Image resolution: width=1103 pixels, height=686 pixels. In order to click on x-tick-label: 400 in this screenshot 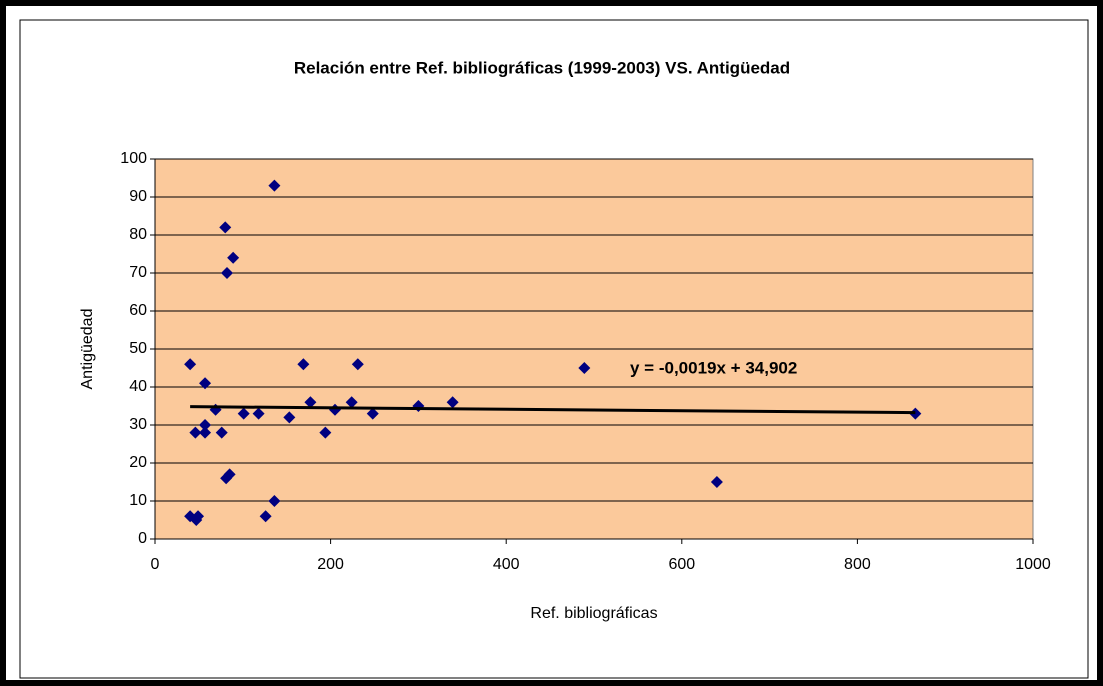, I will do `click(506, 564)`.